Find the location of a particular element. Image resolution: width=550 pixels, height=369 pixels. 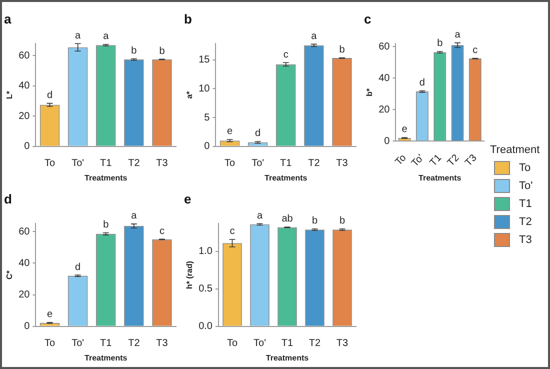

data-label: ab is located at coordinates (288, 219).